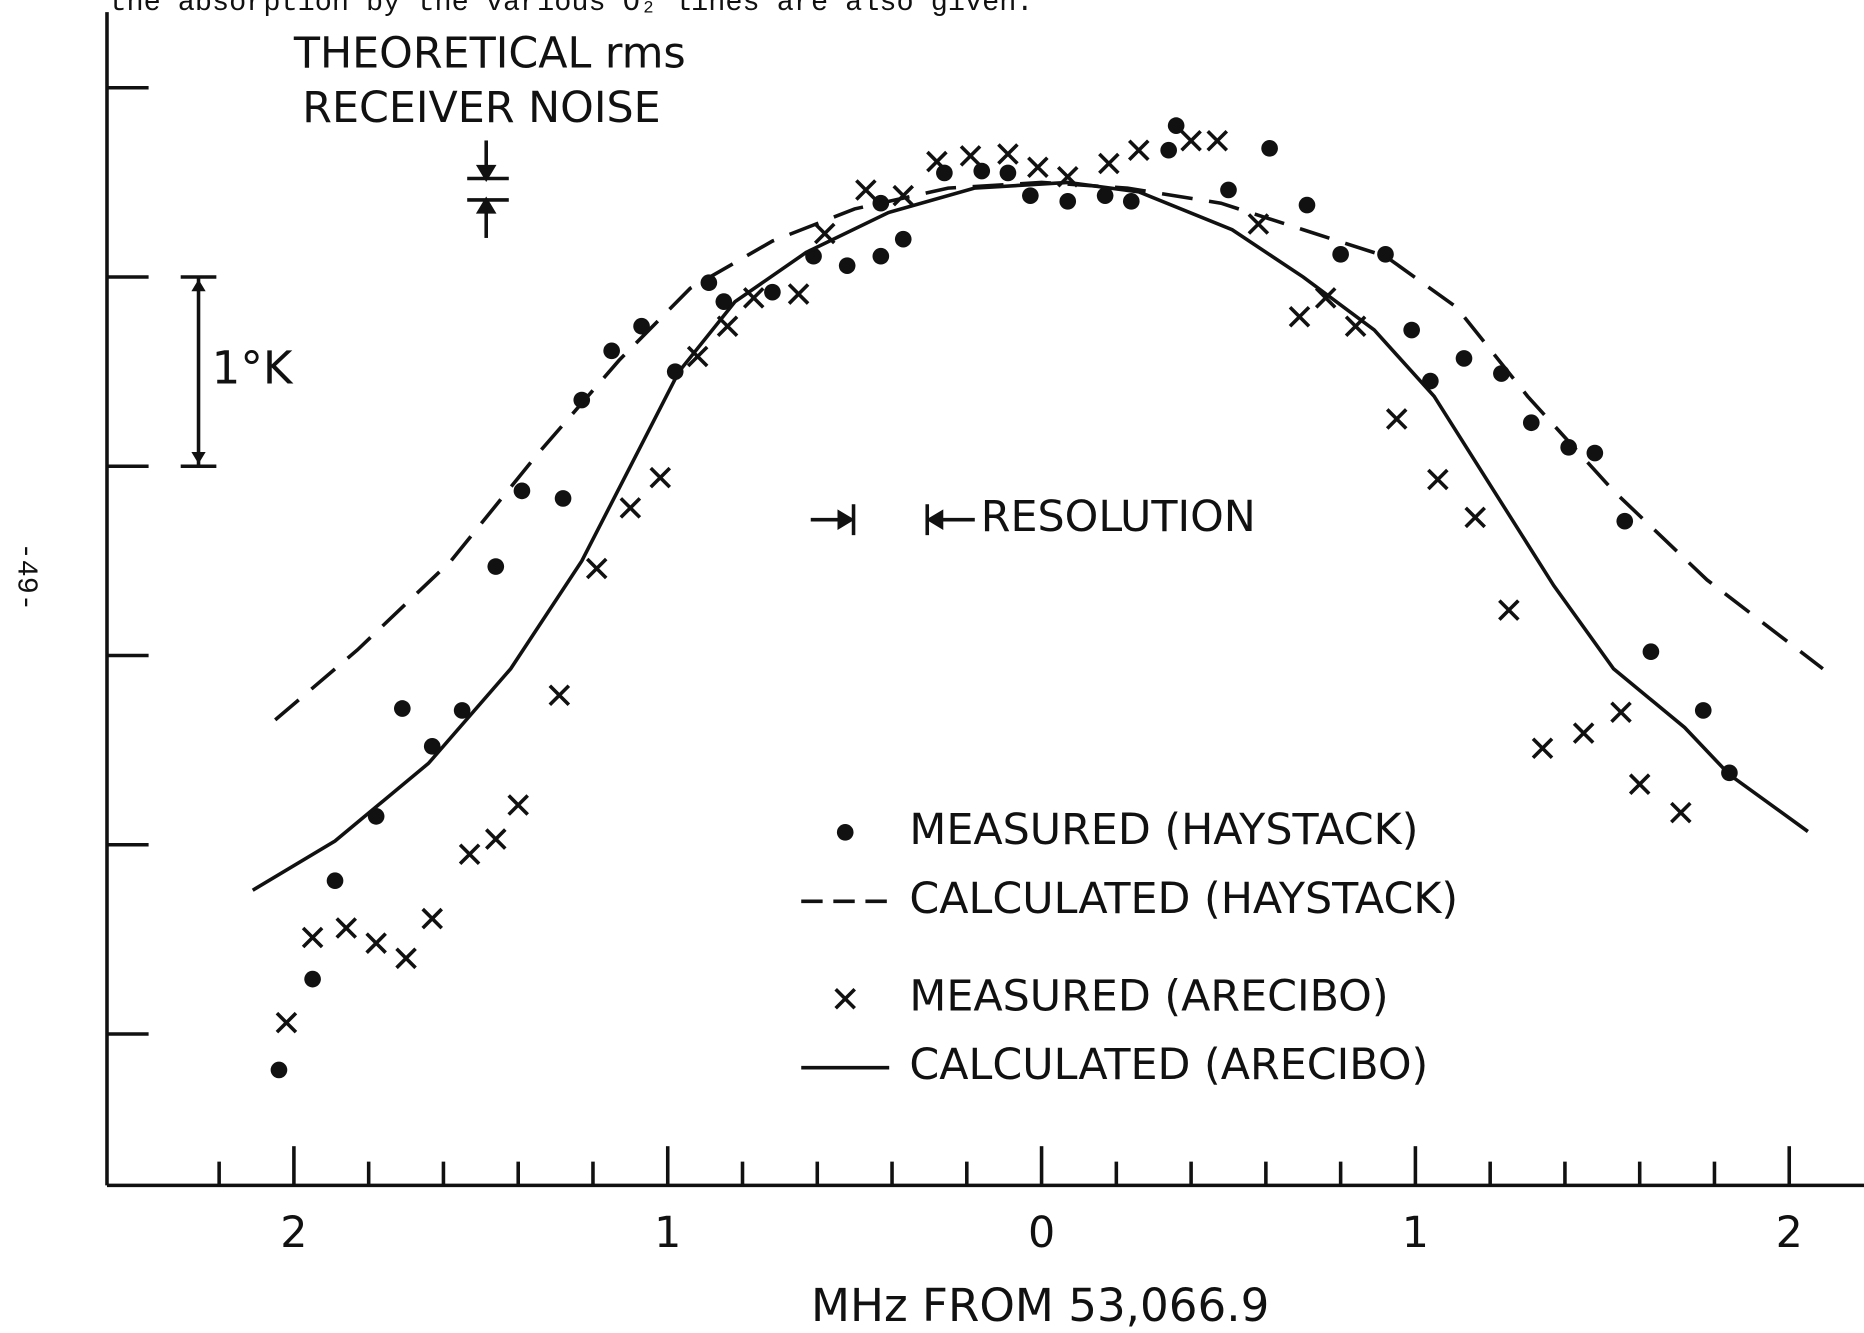 The image size is (1864, 1333). I want to click on legend-label: CALCULATED (HAYSTACK), so click(1183, 899).